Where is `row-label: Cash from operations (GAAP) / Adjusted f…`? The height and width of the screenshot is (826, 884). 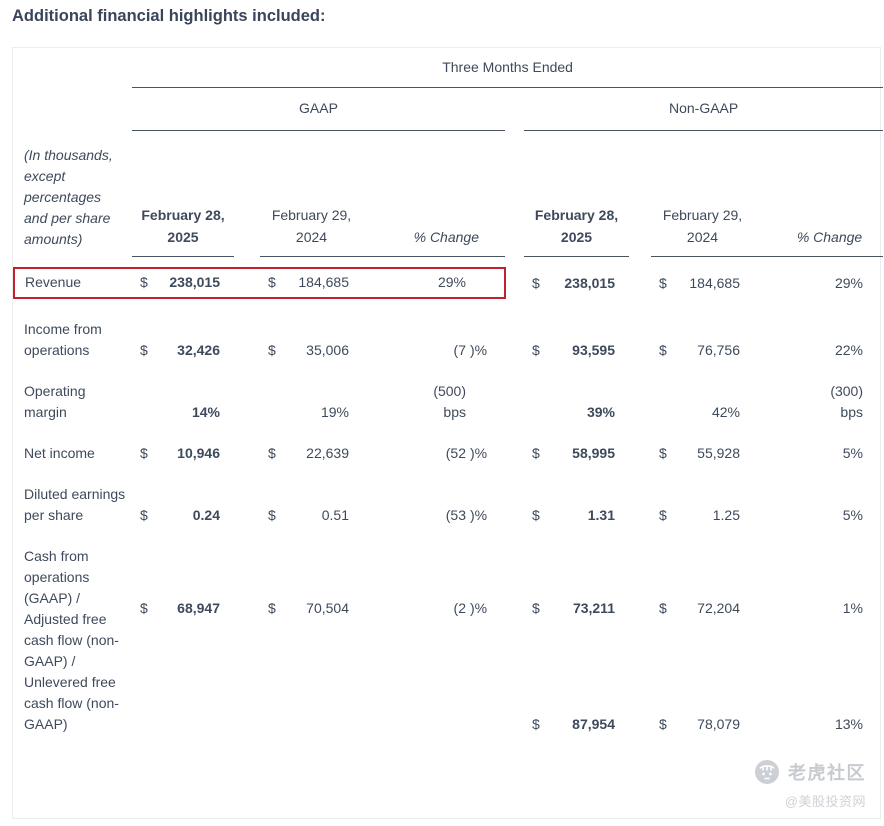
row-label: Cash from operations (GAAP) / Adjusted f… is located at coordinates (71, 640).